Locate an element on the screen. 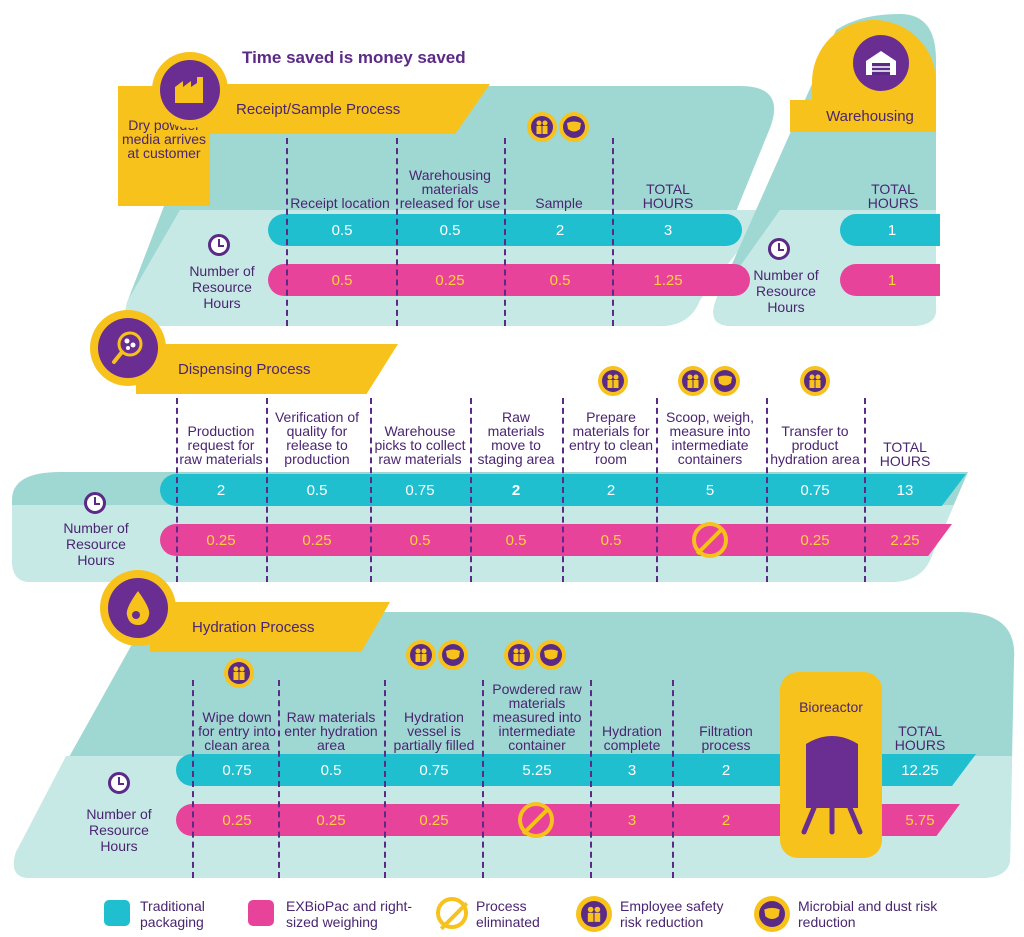  hydration-col-0: Wipe down for entry into clean area is located at coordinates (237, 731).